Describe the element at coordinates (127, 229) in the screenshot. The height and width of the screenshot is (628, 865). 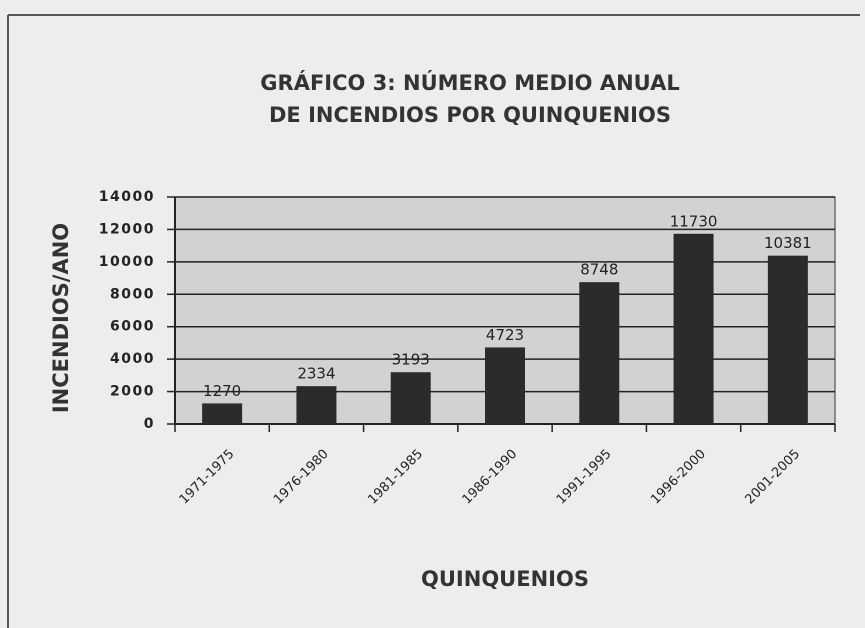
I see `y-tick-label: 12000` at that location.